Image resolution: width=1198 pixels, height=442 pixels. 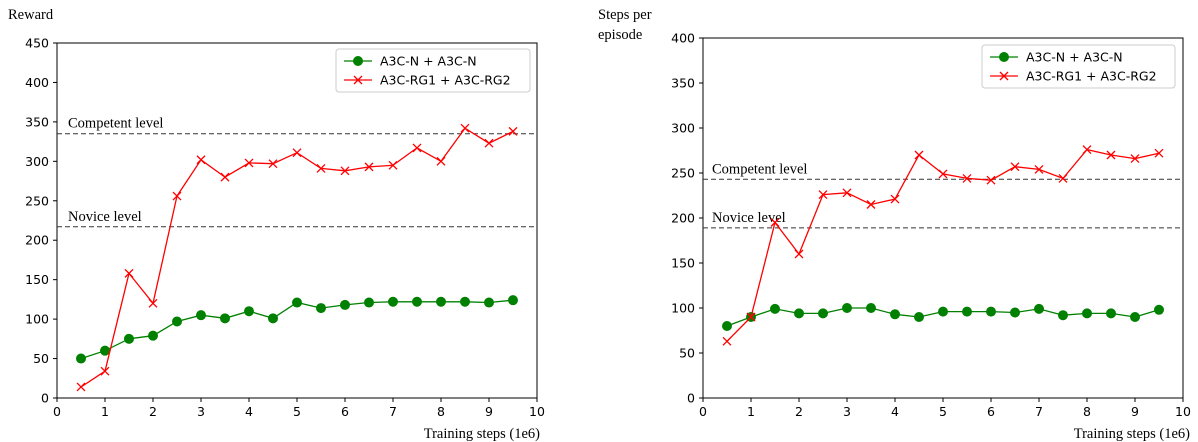 I want to click on x-tick-label: 10, so click(x=537, y=411).